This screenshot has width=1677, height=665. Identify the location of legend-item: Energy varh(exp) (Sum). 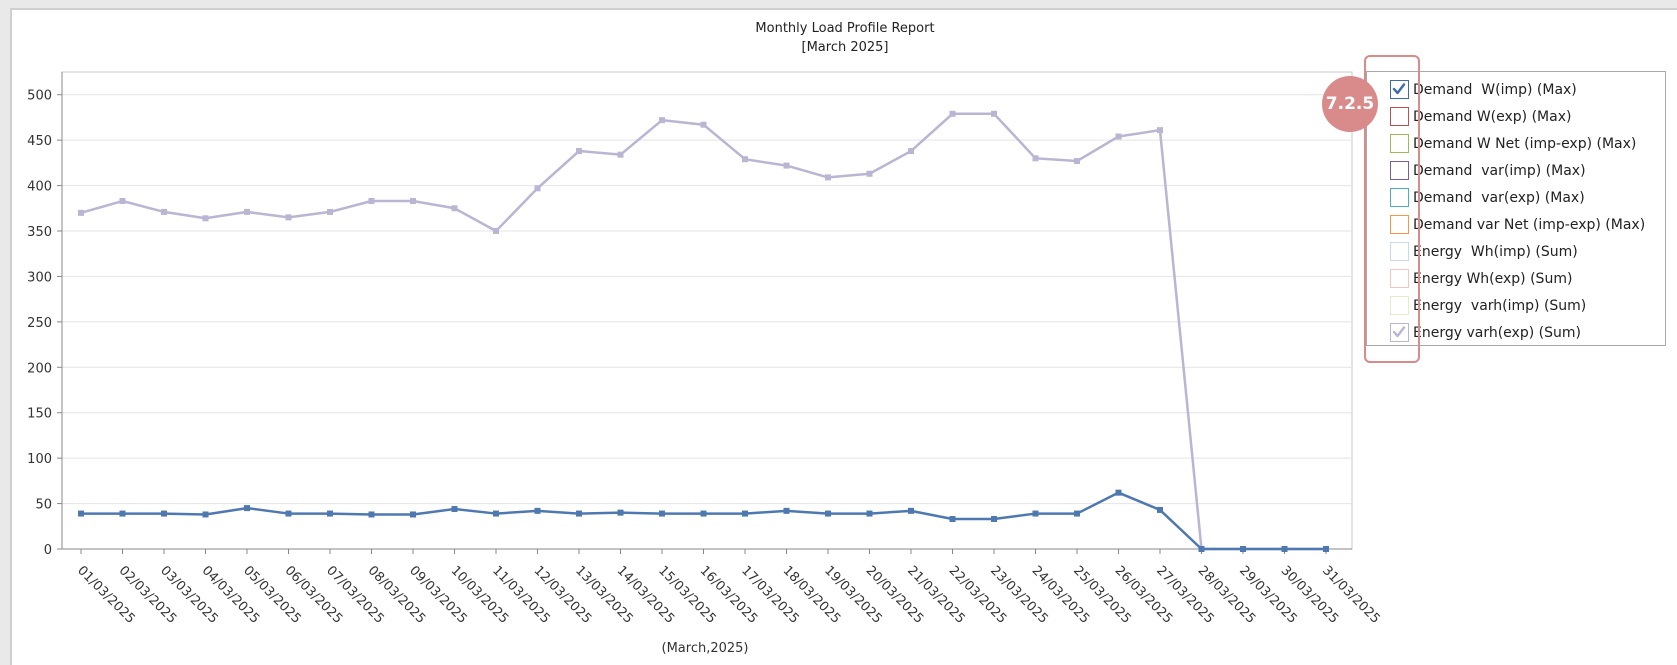
(1516, 332).